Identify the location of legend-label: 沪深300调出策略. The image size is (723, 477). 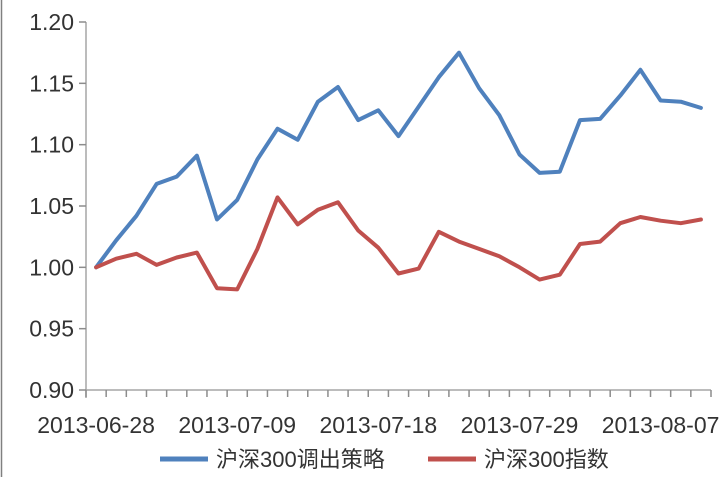
(300, 459).